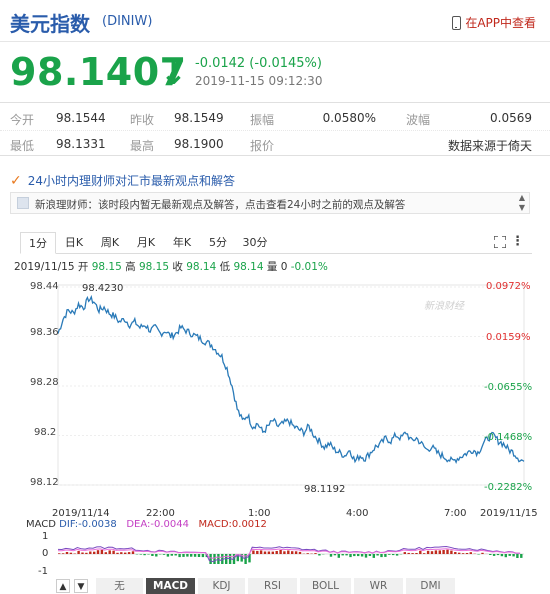 The width and height of the screenshot is (550, 594). What do you see at coordinates (138, 524) in the screenshot?
I see `dea-label: DEA:` at bounding box center [138, 524].